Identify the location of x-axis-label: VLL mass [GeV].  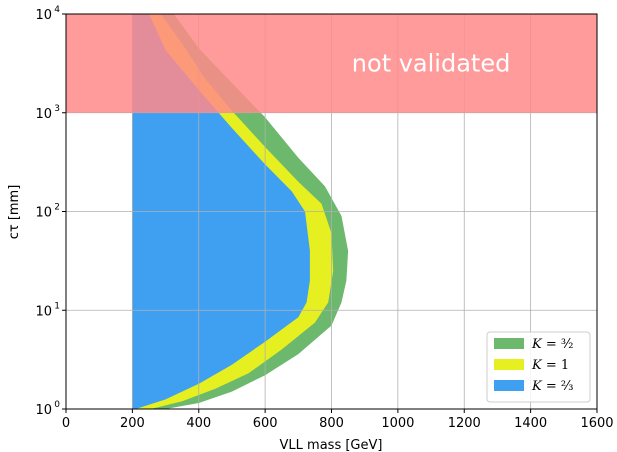
(331, 445).